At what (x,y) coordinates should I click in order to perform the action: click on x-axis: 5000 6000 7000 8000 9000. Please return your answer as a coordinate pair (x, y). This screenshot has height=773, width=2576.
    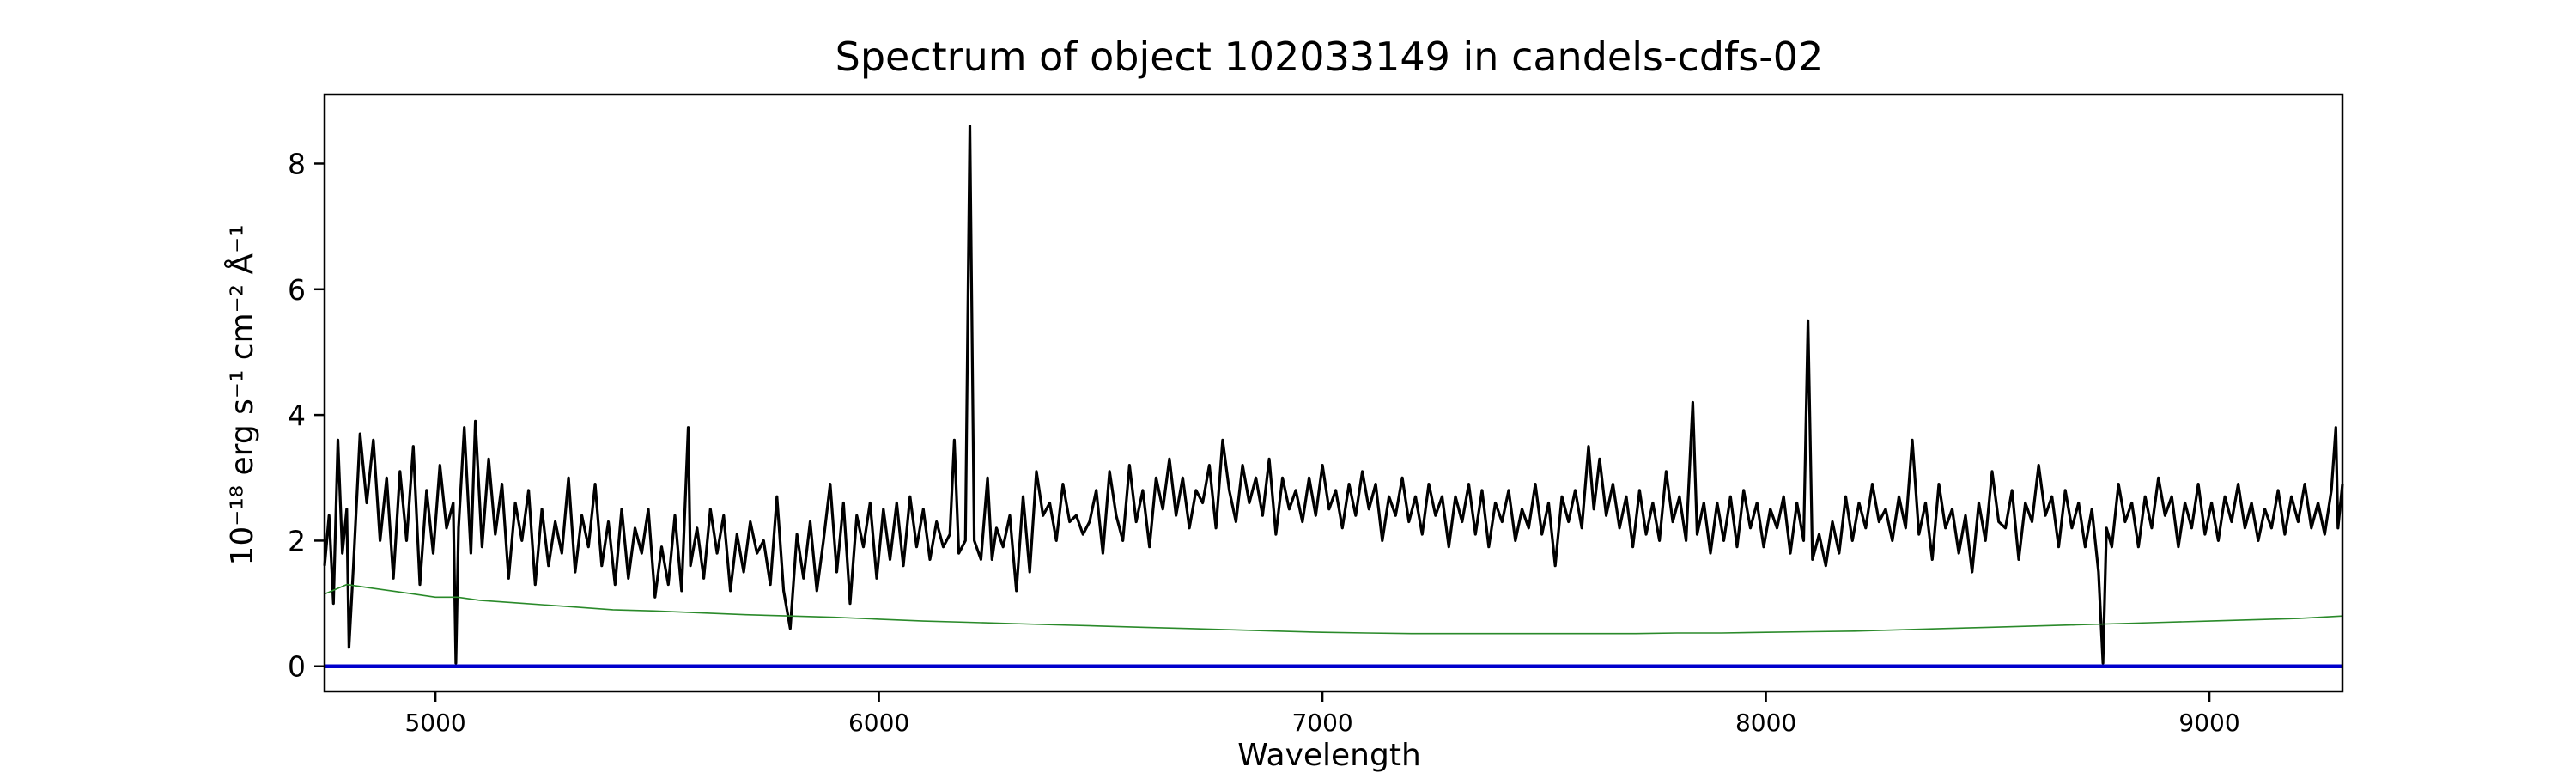
    Looking at the image, I should click on (1322, 714).